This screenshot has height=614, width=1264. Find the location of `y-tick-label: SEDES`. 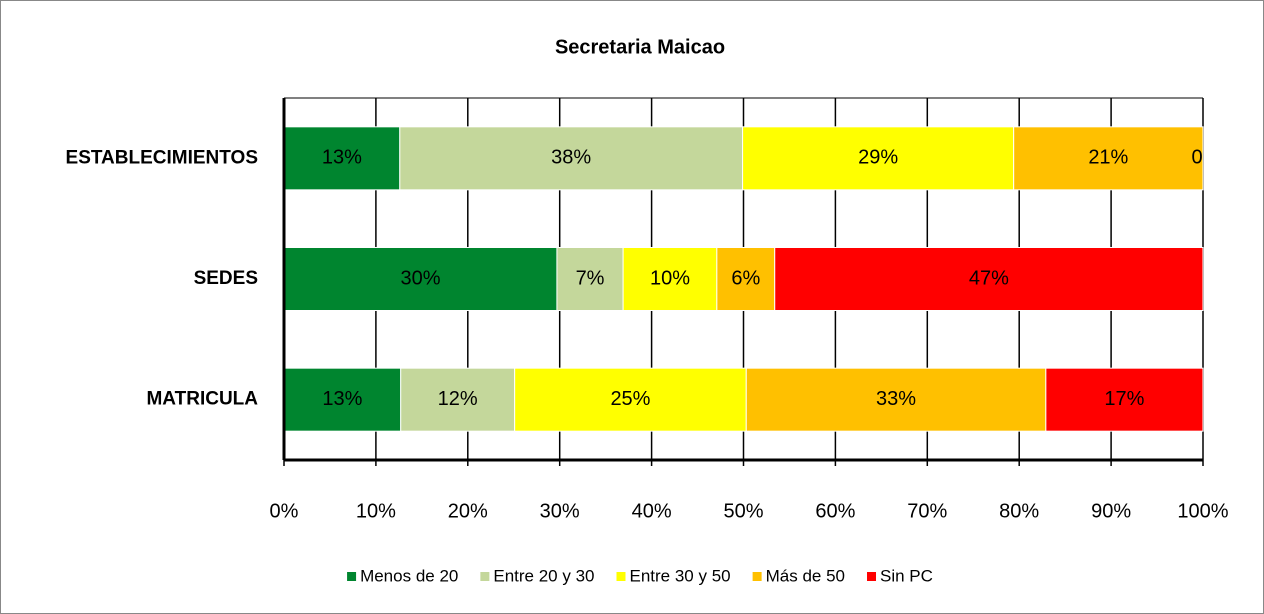

y-tick-label: SEDES is located at coordinates (226, 278).